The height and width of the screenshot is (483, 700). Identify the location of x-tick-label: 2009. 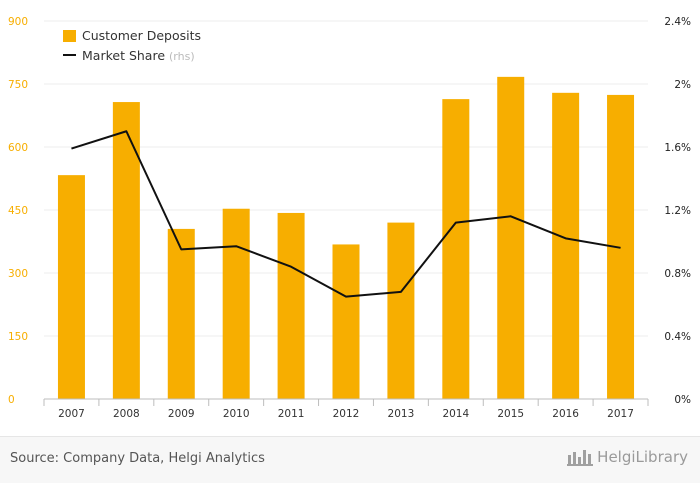
(181, 414).